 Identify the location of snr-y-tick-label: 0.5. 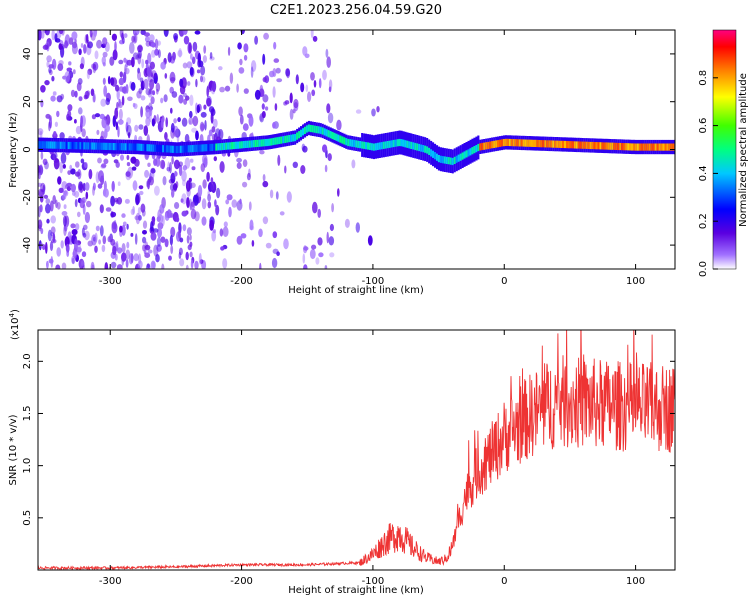
(27, 518).